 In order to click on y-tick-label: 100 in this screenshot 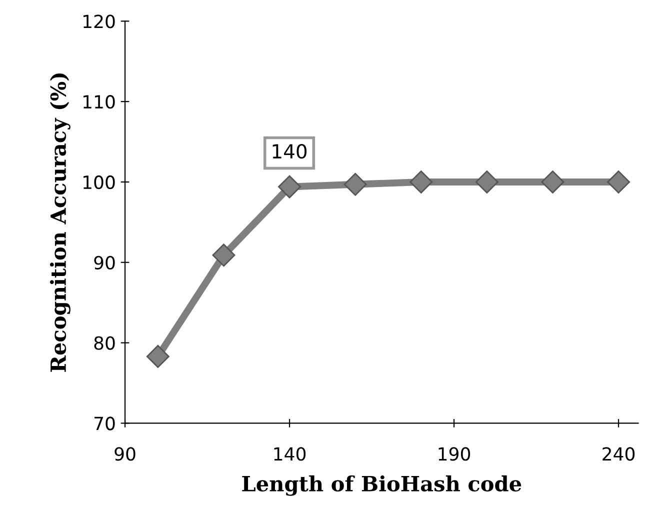, I will do `click(99, 182)`.